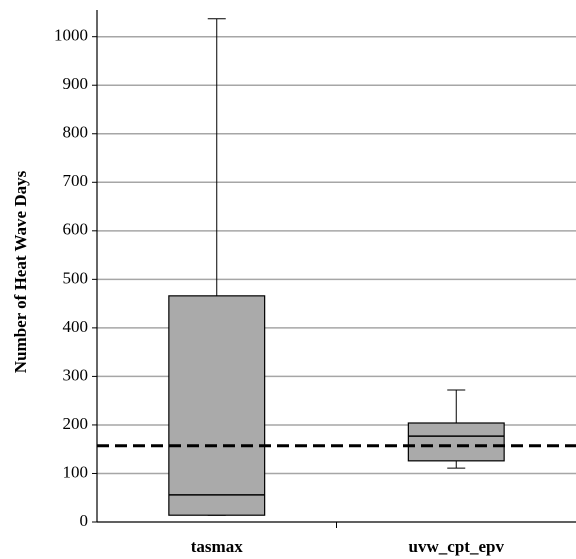 The image size is (576, 559). I want to click on y-tick-label: 900, so click(76, 83).